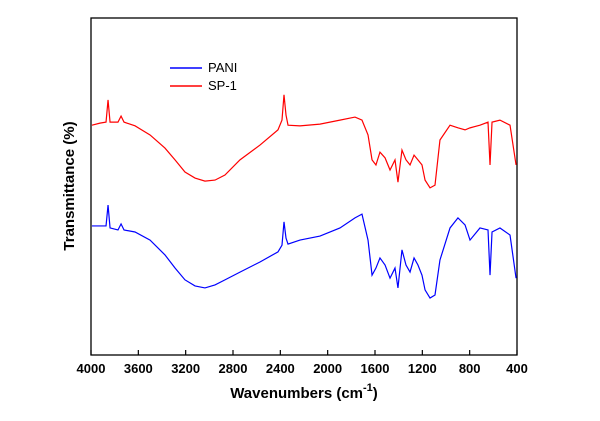 Image resolution: width=600 pixels, height=421 pixels. What do you see at coordinates (69, 185) in the screenshot?
I see `y-axis-title: Transmittance (%)` at bounding box center [69, 185].